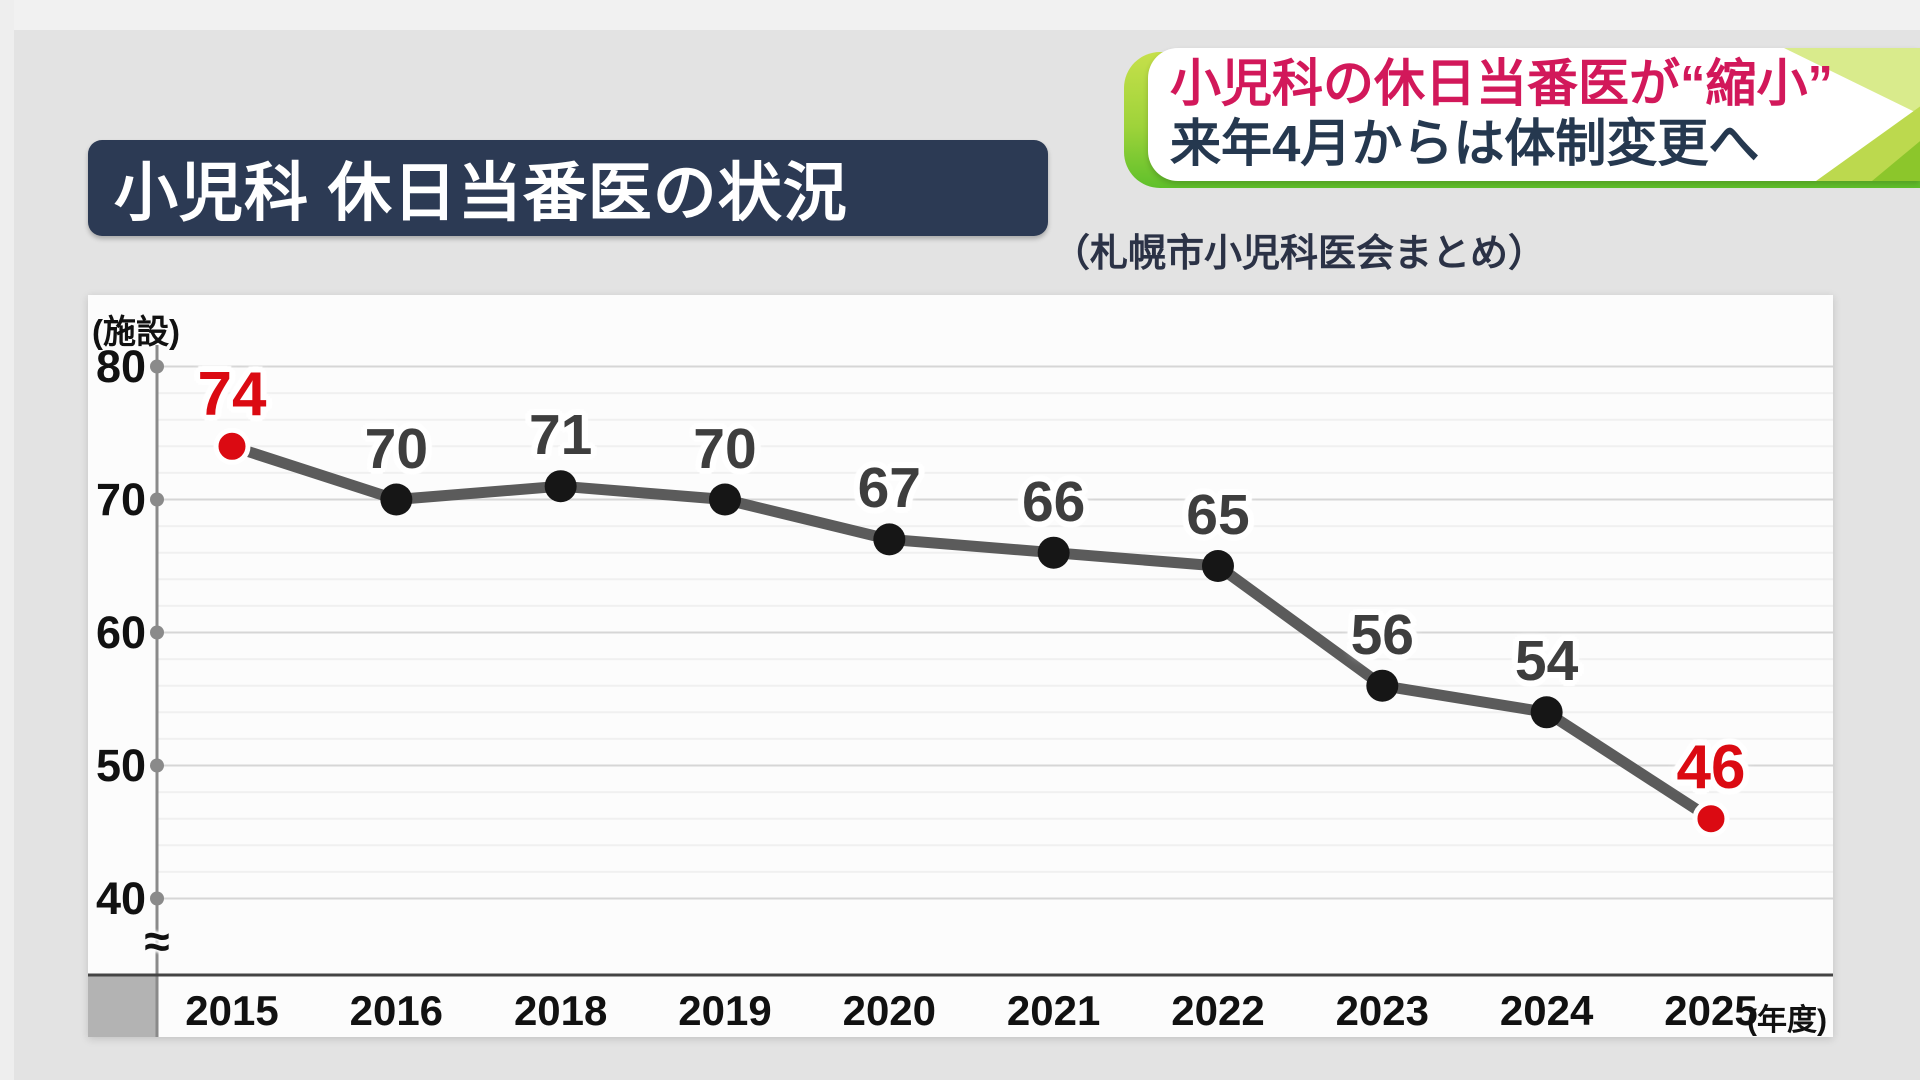 This screenshot has height=1080, width=1920. I want to click on y-tick-label: 70, so click(120, 499).